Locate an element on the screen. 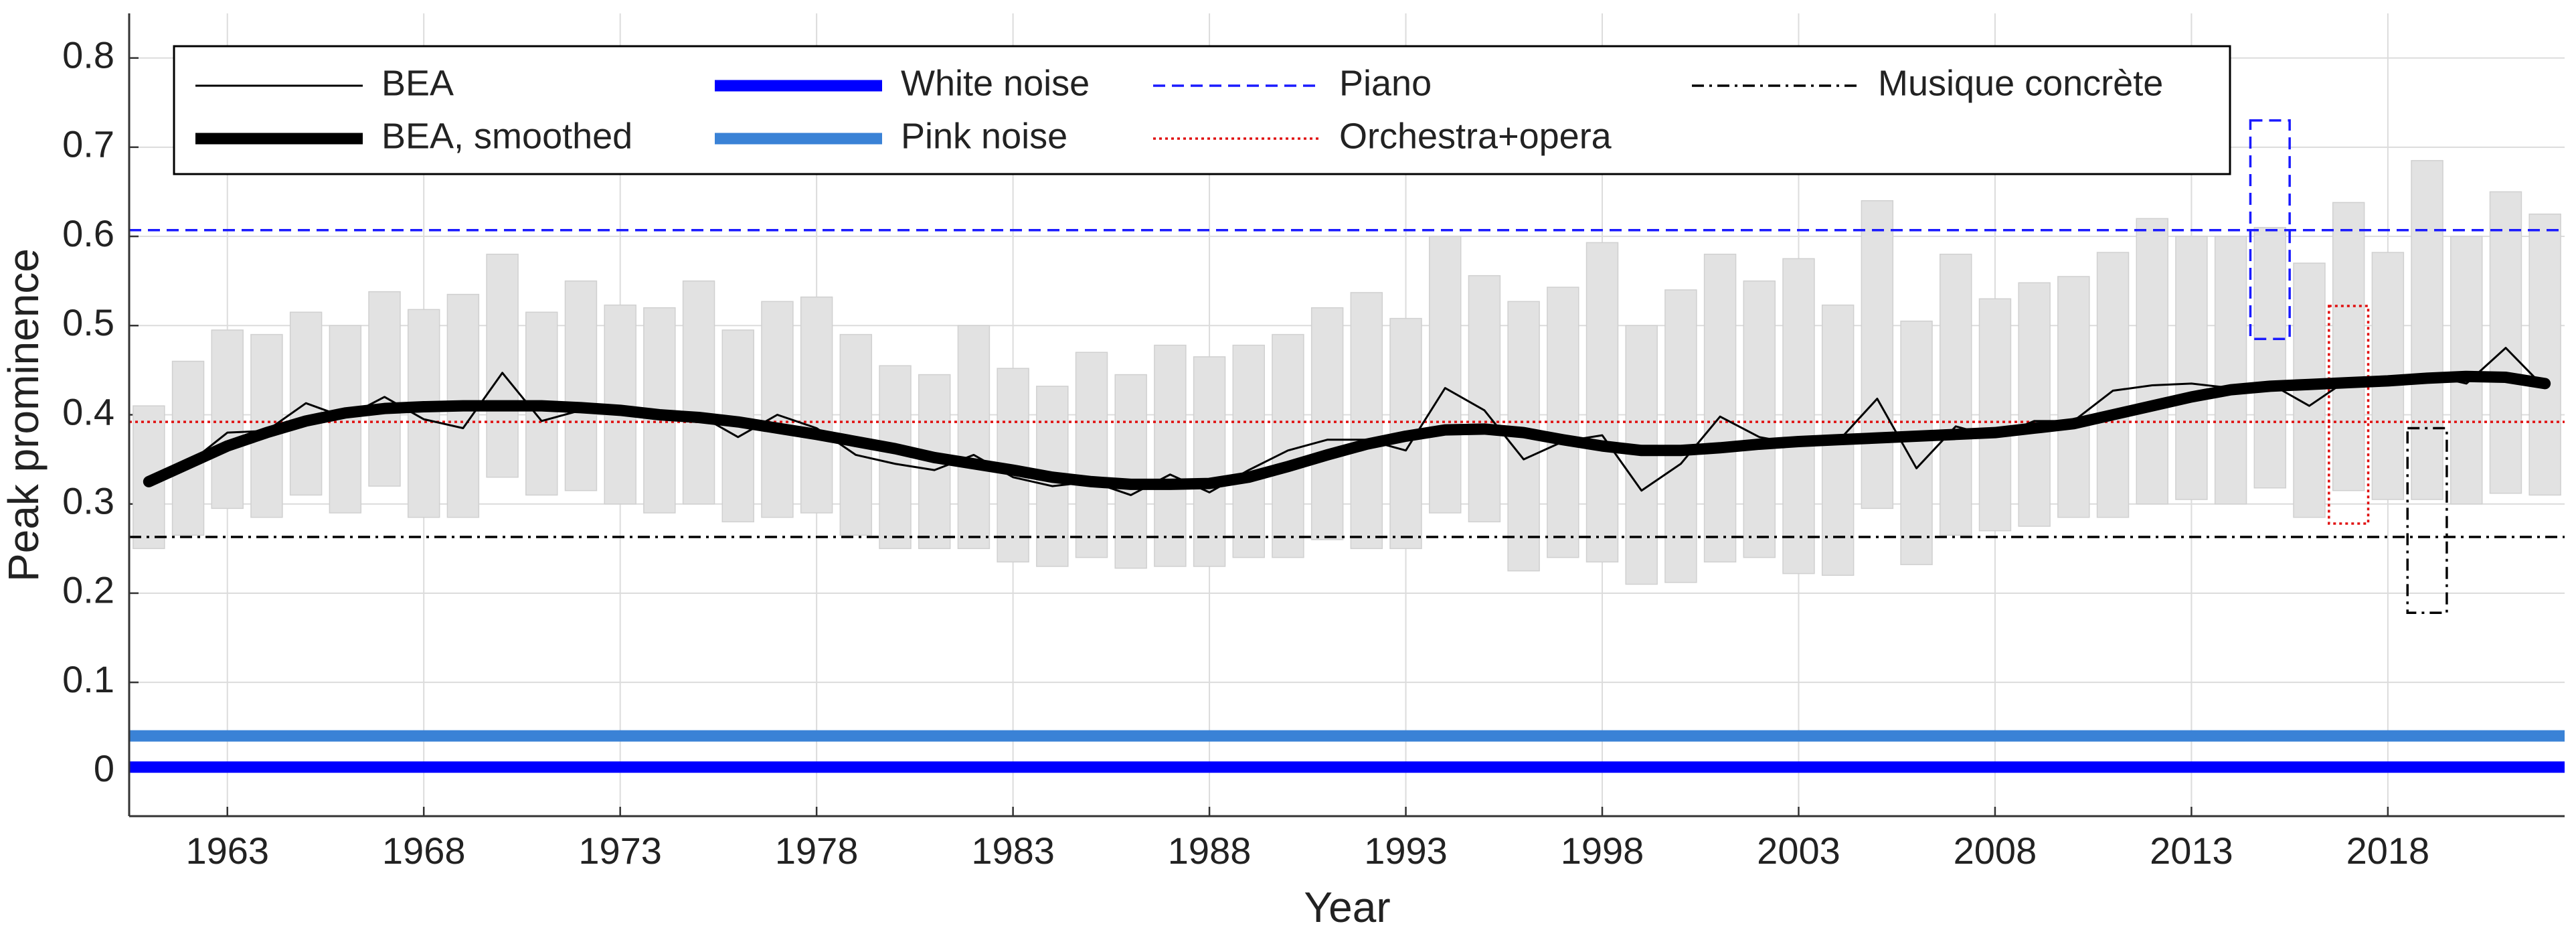 The image size is (2576, 936). y-axis-label: Peak prominence is located at coordinates (24, 415).